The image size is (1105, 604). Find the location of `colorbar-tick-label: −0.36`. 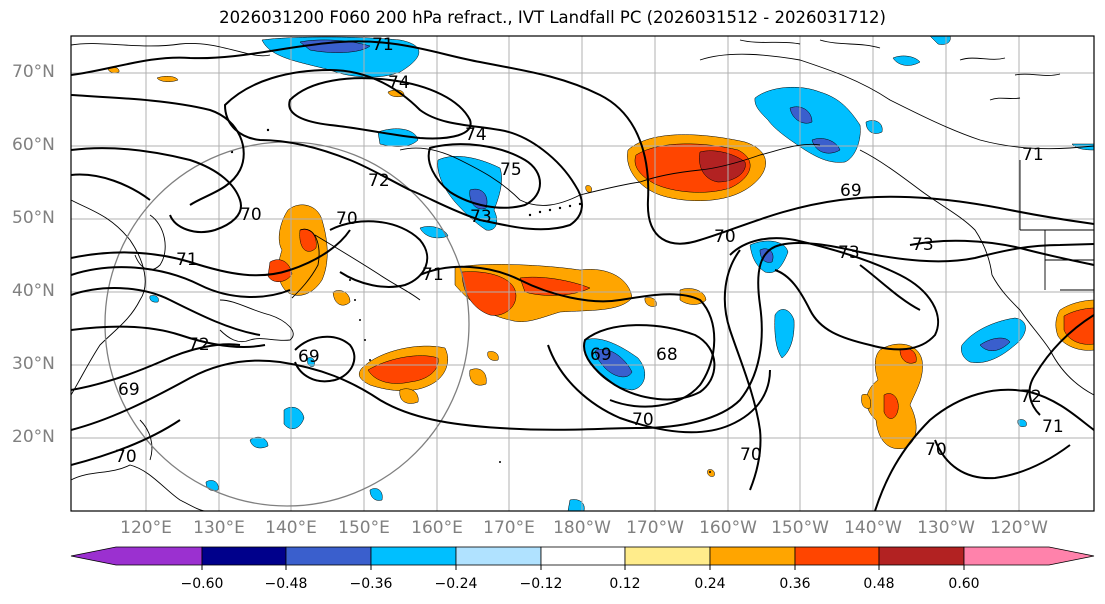

colorbar-tick-label: −0.36 is located at coordinates (371, 584).